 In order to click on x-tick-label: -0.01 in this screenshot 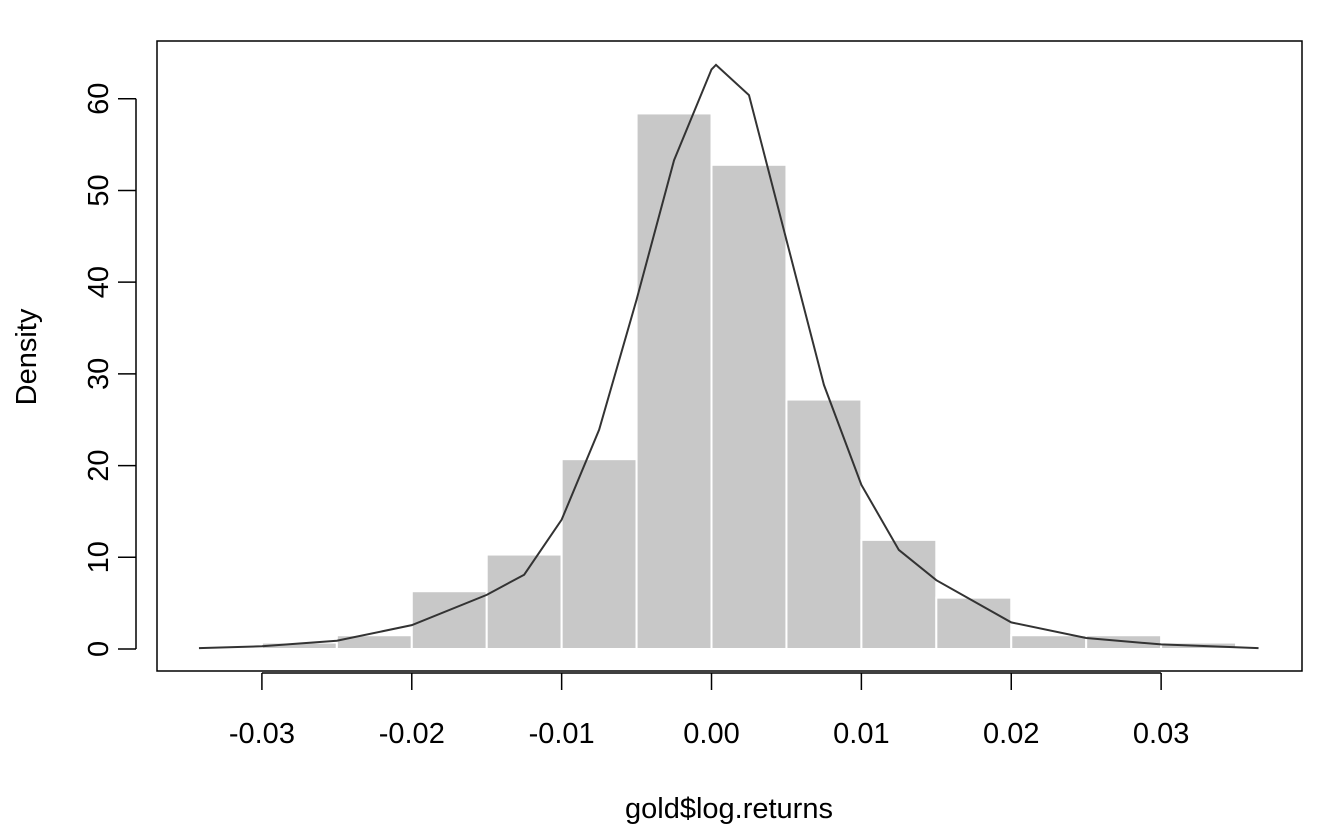, I will do `click(562, 734)`.